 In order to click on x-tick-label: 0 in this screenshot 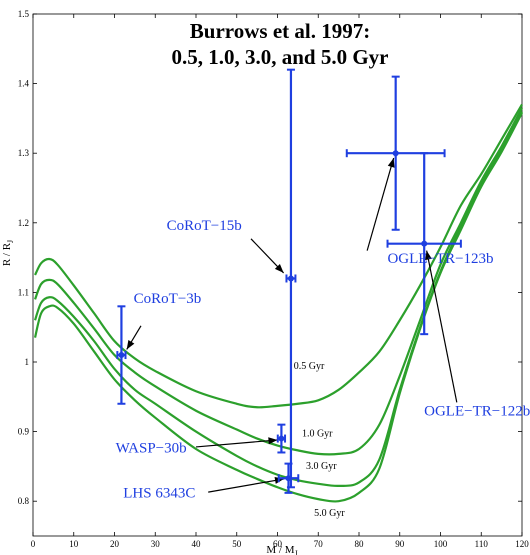, I will do `click(33, 544)`.